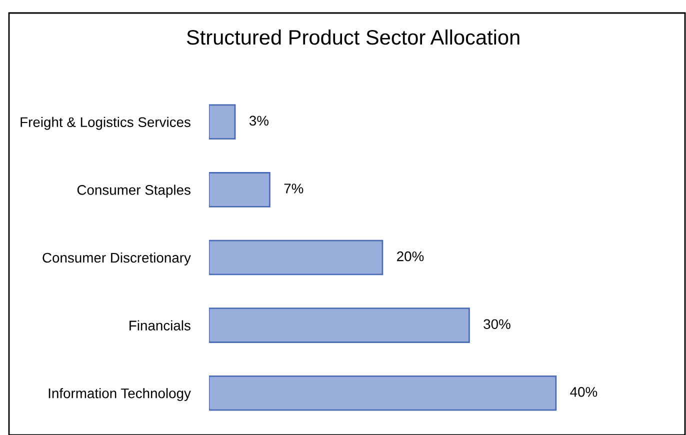 The image size is (686, 435). Describe the element at coordinates (119, 395) in the screenshot. I see `y-tick-label: Information Technology` at that location.